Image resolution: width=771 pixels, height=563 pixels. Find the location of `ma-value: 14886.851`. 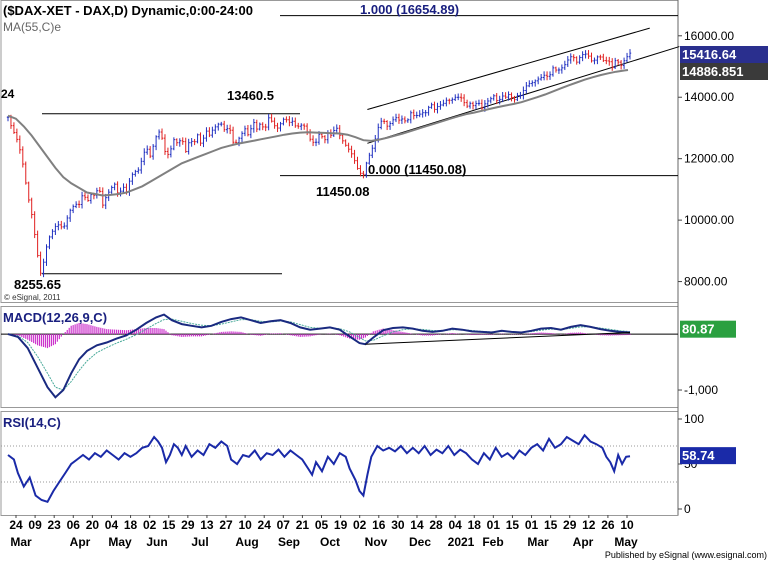

ma-value: 14886.851 is located at coordinates (712, 71).